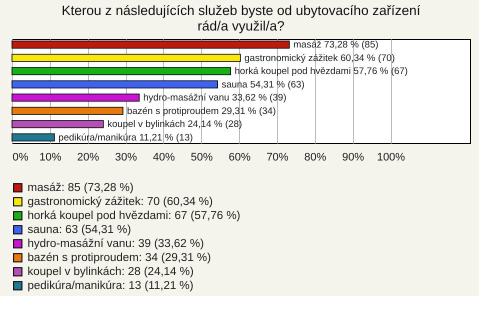 Image resolution: width=480 pixels, height=324 pixels. I want to click on x-tick-label: 80%, so click(315, 158).